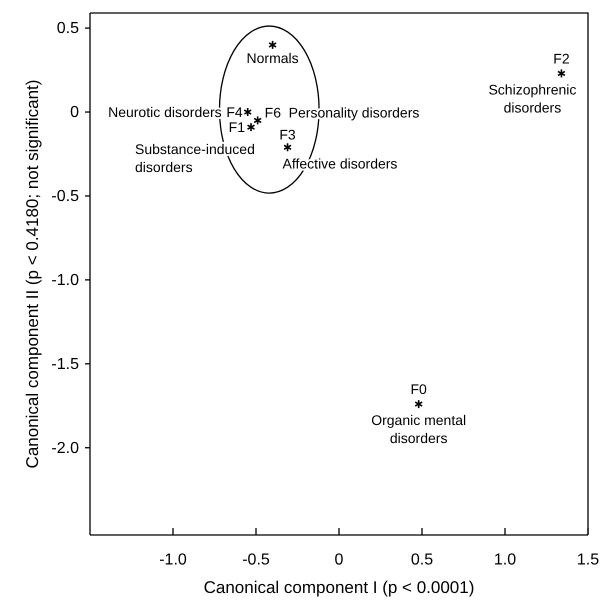  What do you see at coordinates (273, 112) in the screenshot?
I see `annotation: F6` at bounding box center [273, 112].